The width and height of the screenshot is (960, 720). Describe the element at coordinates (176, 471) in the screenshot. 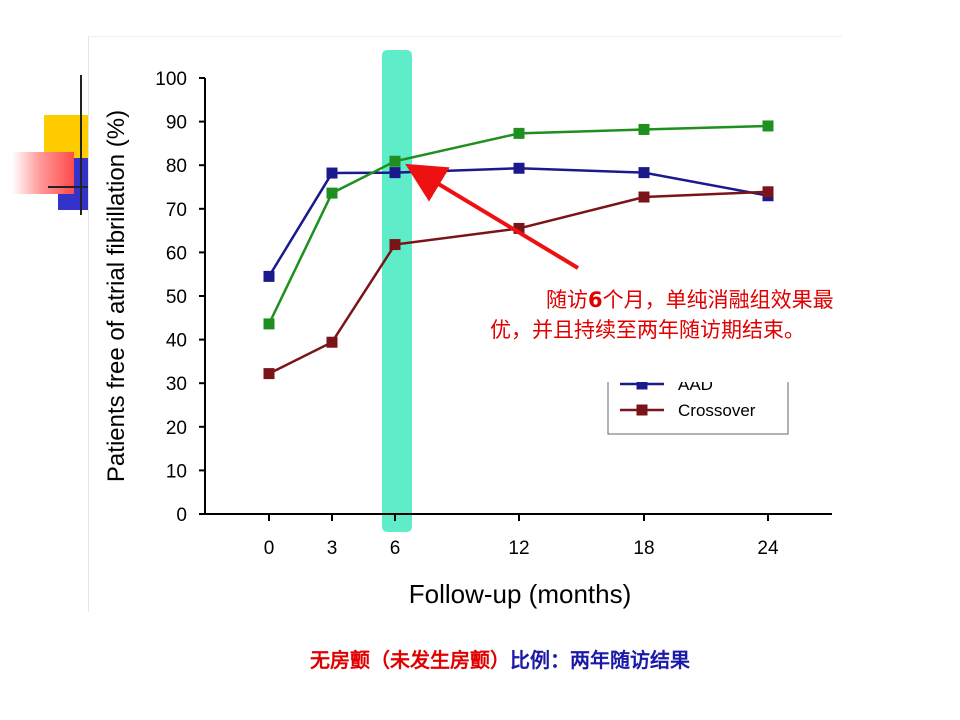

I see `y-tick-label: 10` at that location.